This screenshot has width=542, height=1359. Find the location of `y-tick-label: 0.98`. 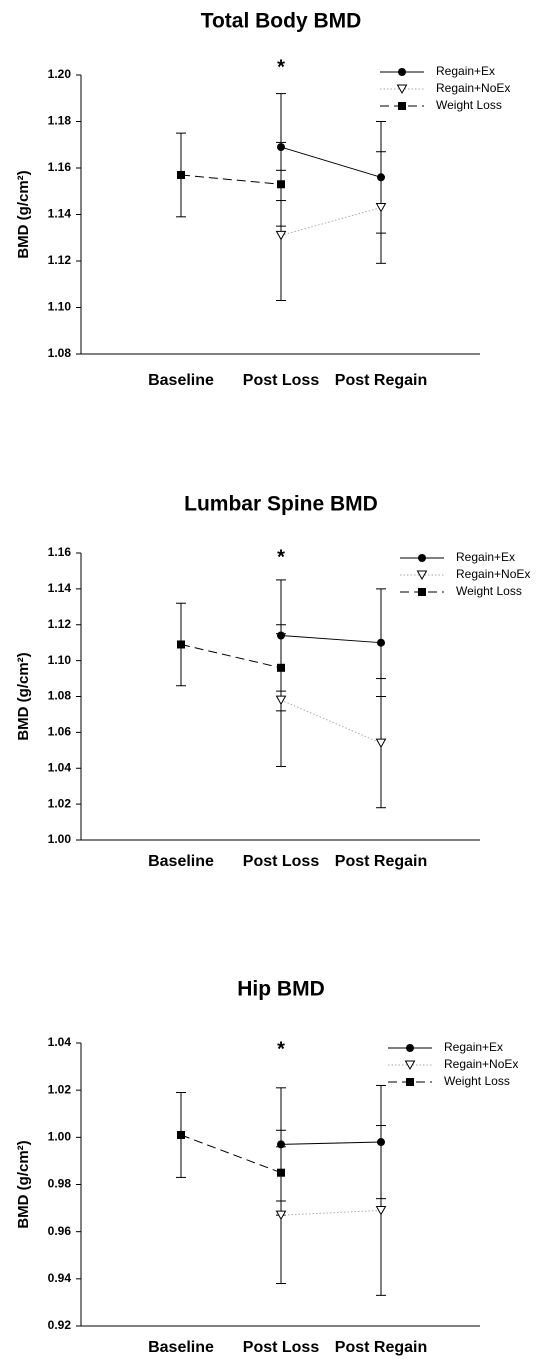

y-tick-label: 0.98 is located at coordinates (60, 1184).